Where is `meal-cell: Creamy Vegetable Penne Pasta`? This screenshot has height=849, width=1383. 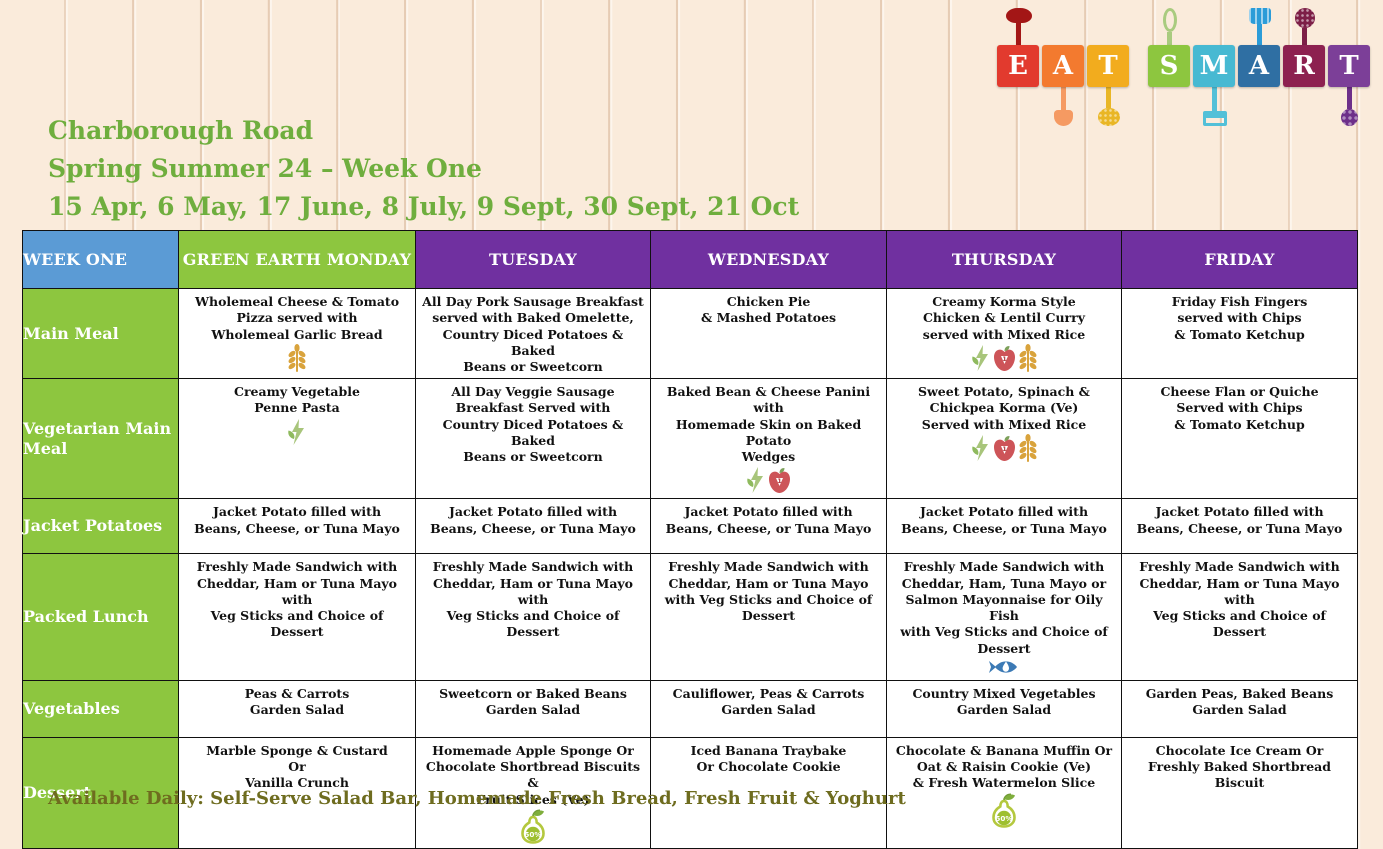
meal-cell: Creamy Vegetable Penne Pasta is located at coordinates (297, 438).